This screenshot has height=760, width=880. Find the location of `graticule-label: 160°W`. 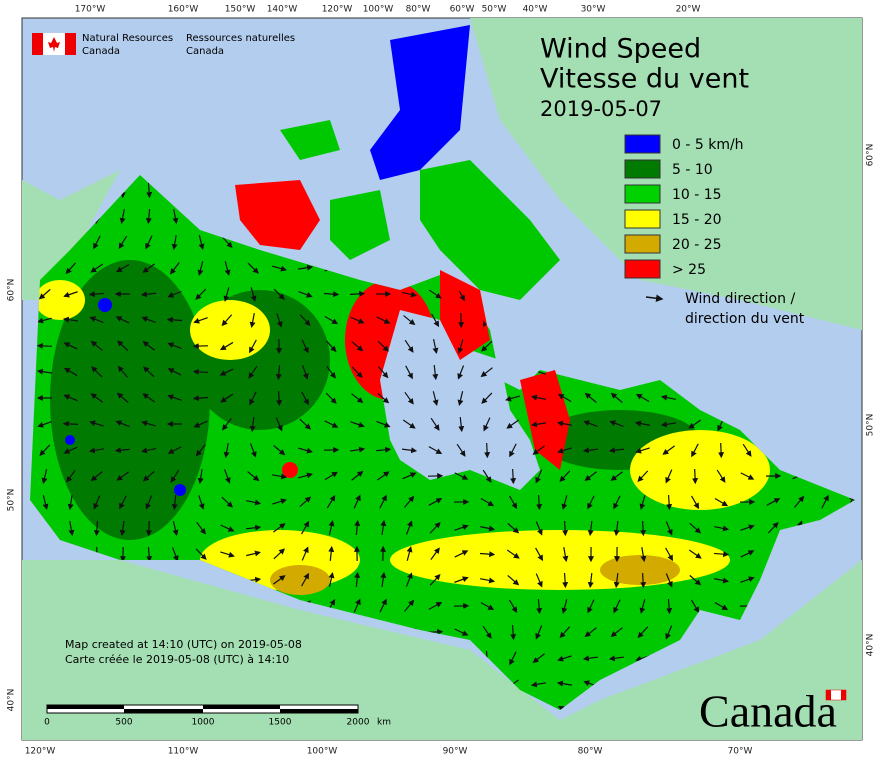

graticule-label: 160°W is located at coordinates (183, 10).